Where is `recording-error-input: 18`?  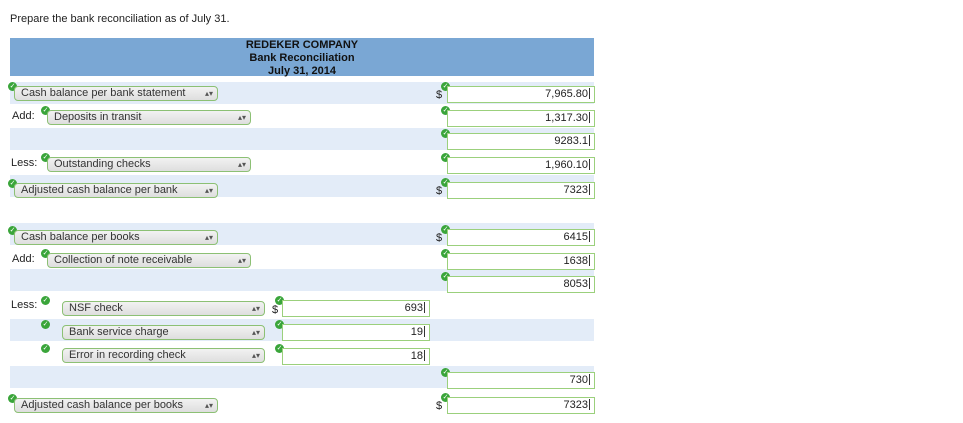 recording-error-input: 18 is located at coordinates (356, 356).